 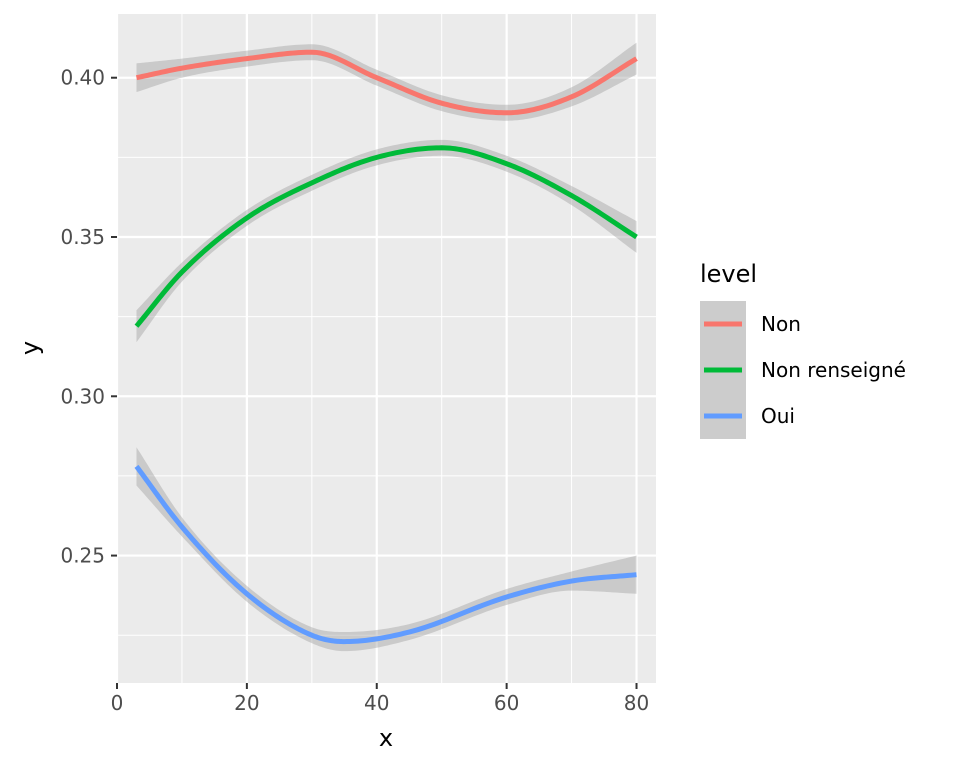 I want to click on legend-label-non: Non, so click(x=781, y=324).